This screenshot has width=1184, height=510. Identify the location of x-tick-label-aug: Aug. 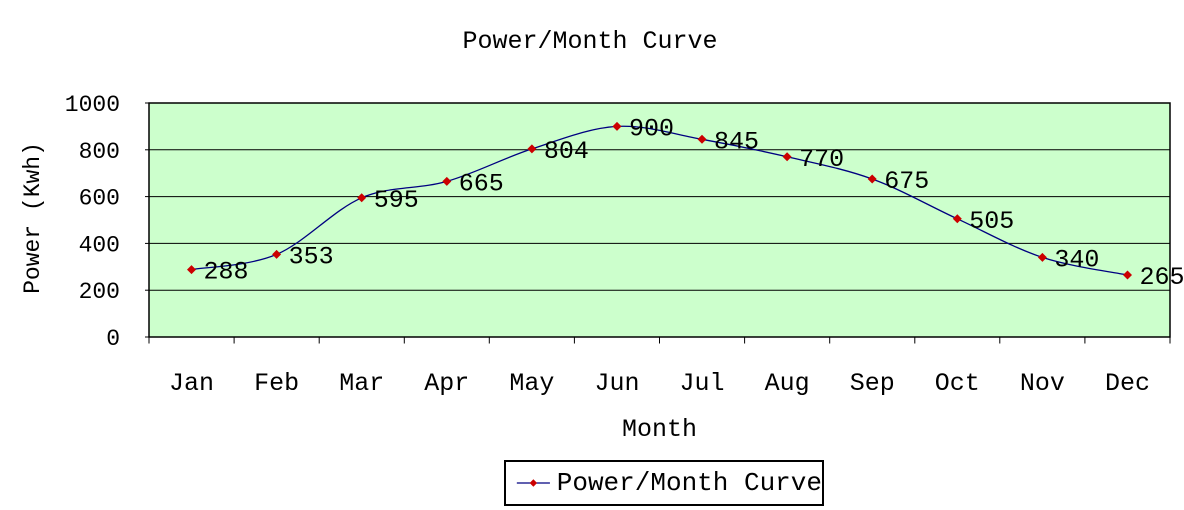
(787, 383).